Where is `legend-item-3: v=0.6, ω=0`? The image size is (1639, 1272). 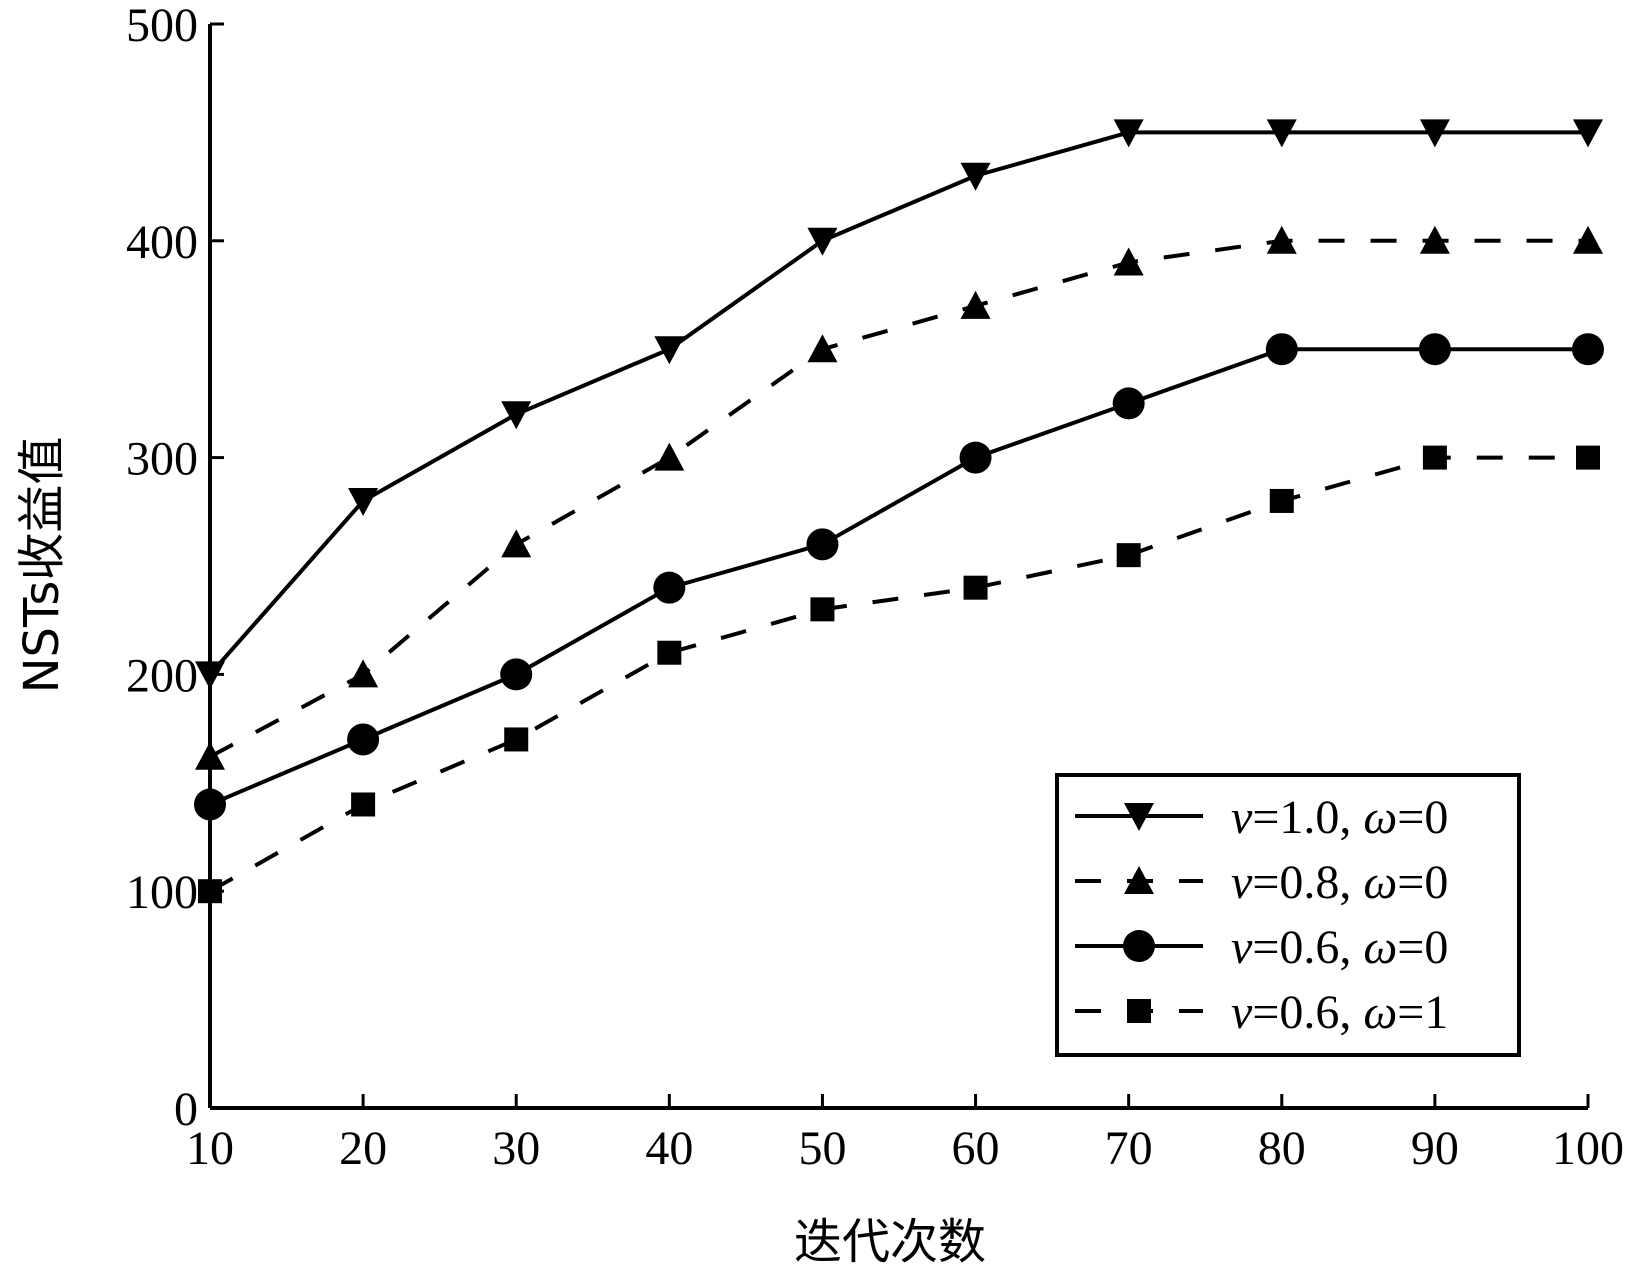 legend-item-3: v=0.6, ω=0 is located at coordinates (1261, 947).